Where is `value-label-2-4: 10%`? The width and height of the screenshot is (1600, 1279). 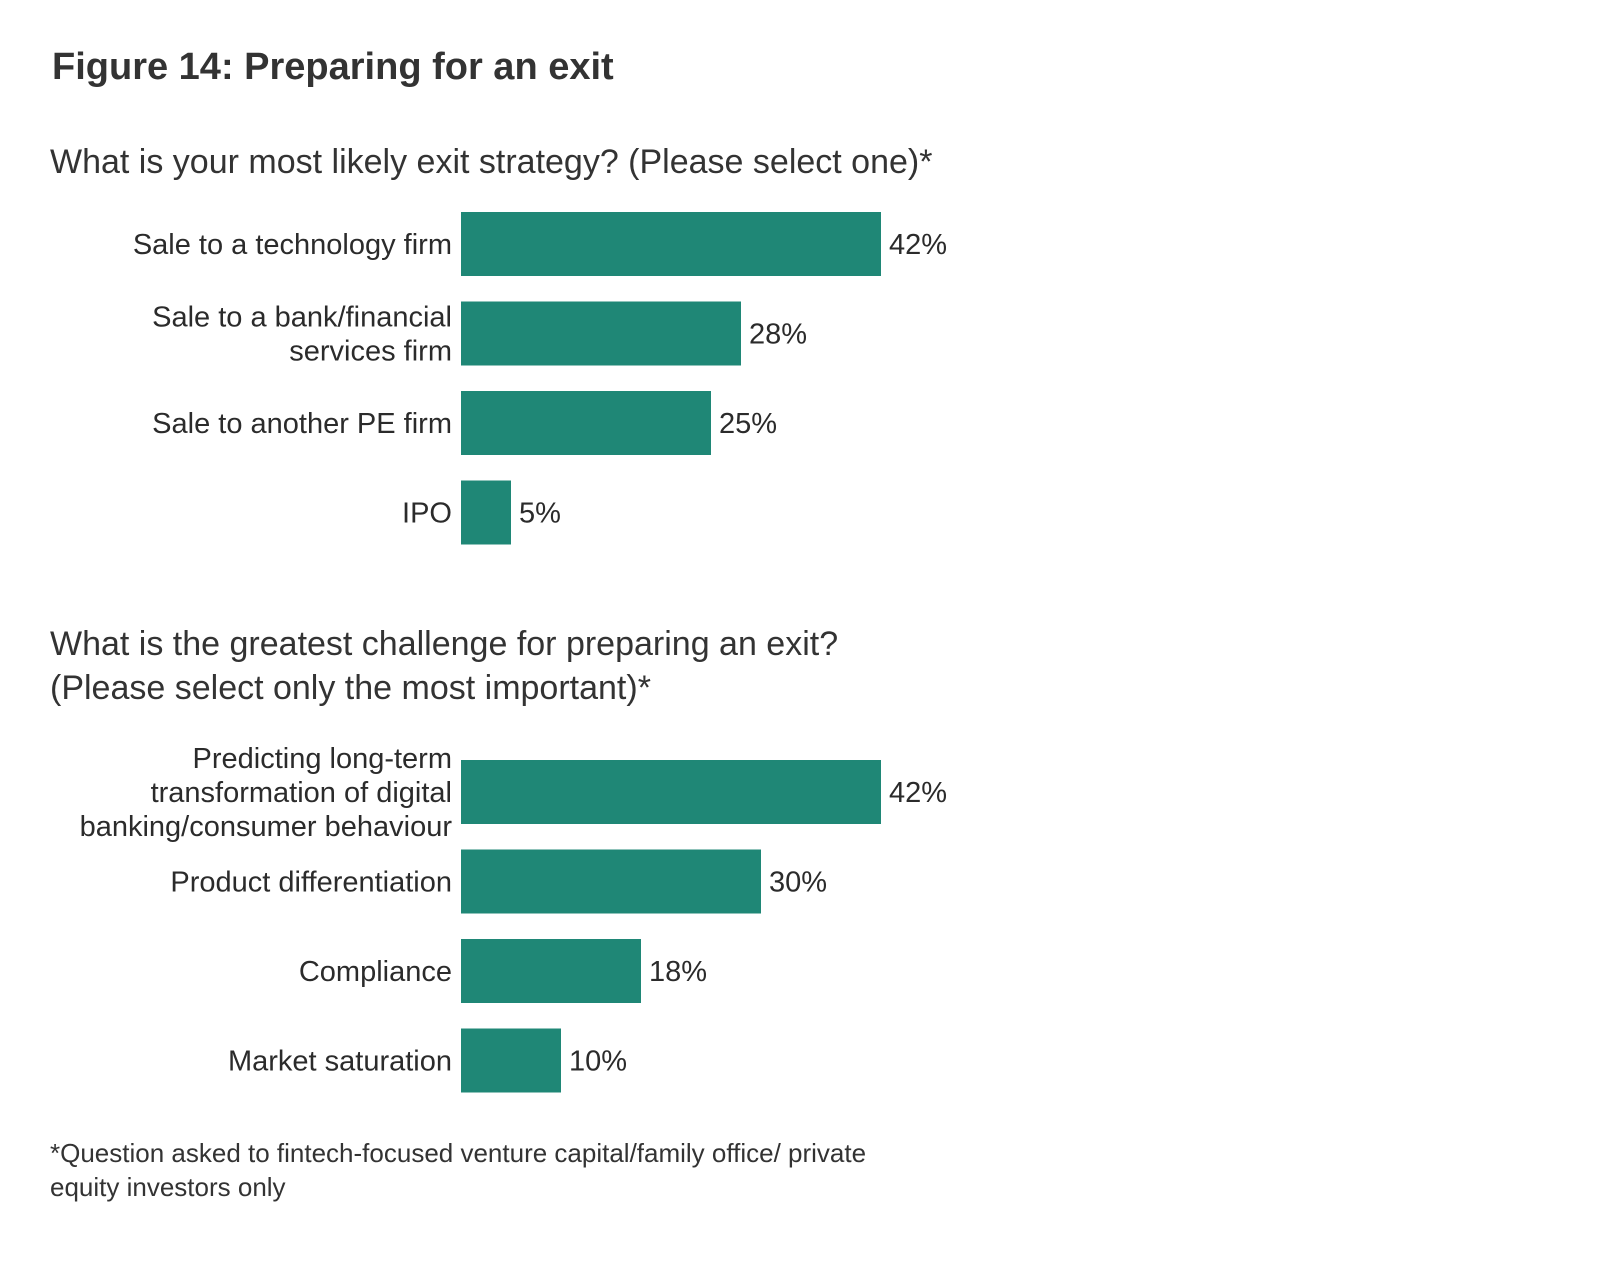 value-label-2-4: 10% is located at coordinates (598, 1062).